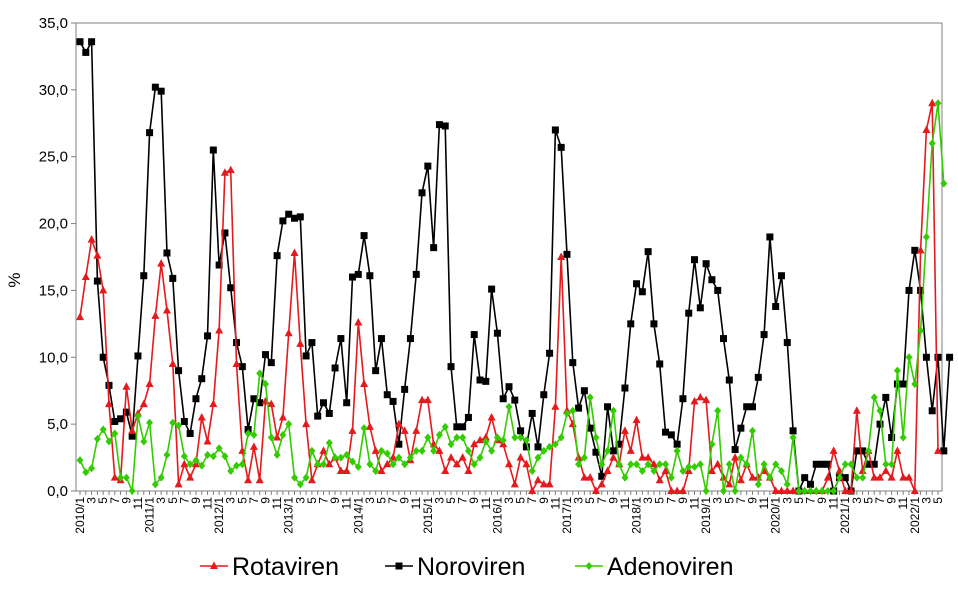 The width and height of the screenshot is (958, 591). What do you see at coordinates (289, 515) in the screenshot?
I see `x-tick-label: 2013/1` at bounding box center [289, 515].